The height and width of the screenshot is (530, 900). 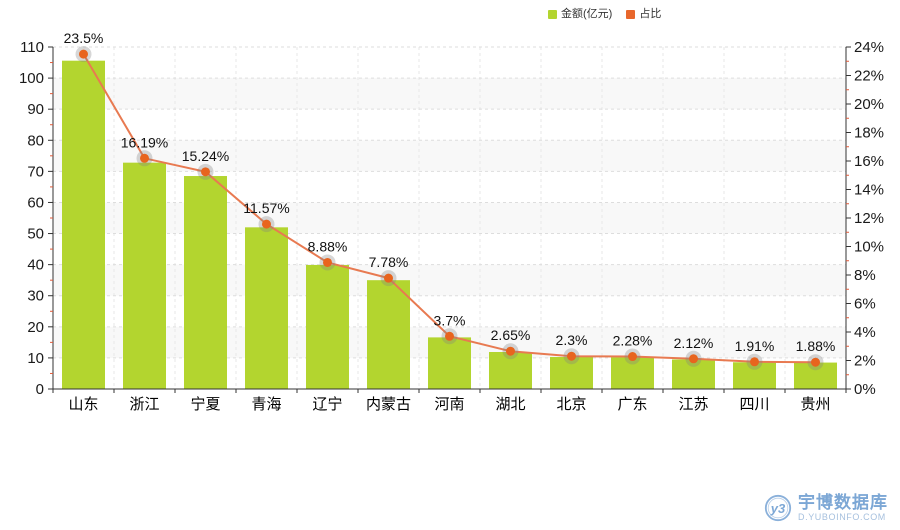 What do you see at coordinates (35, 140) in the screenshot?
I see `left-tick-label: 80` at bounding box center [35, 140].